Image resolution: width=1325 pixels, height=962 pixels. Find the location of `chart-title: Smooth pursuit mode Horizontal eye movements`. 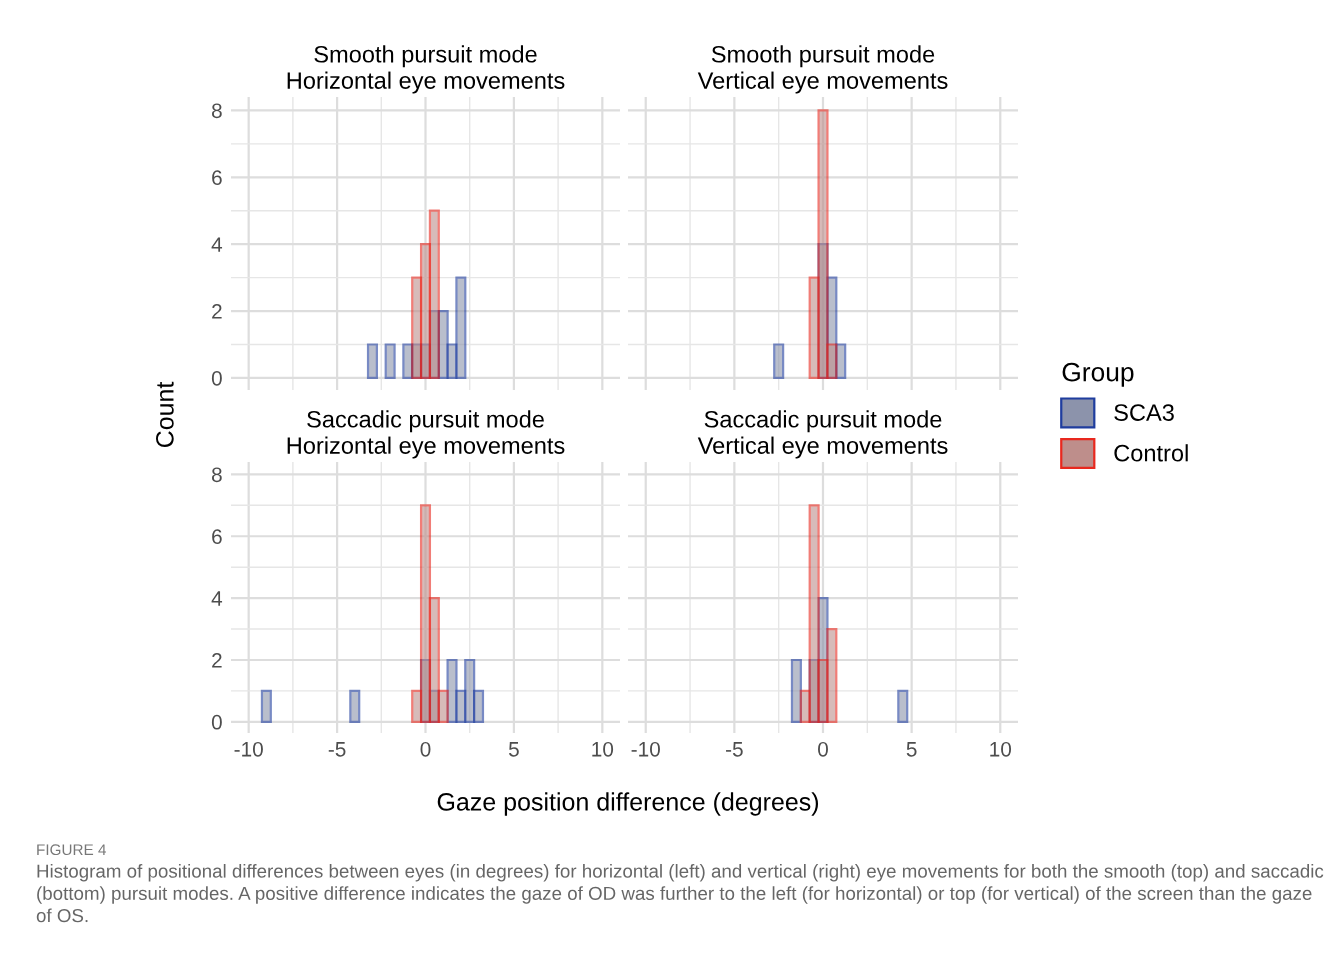

chart-title: Smooth pursuit mode Horizontal eye movements is located at coordinates (426, 69).